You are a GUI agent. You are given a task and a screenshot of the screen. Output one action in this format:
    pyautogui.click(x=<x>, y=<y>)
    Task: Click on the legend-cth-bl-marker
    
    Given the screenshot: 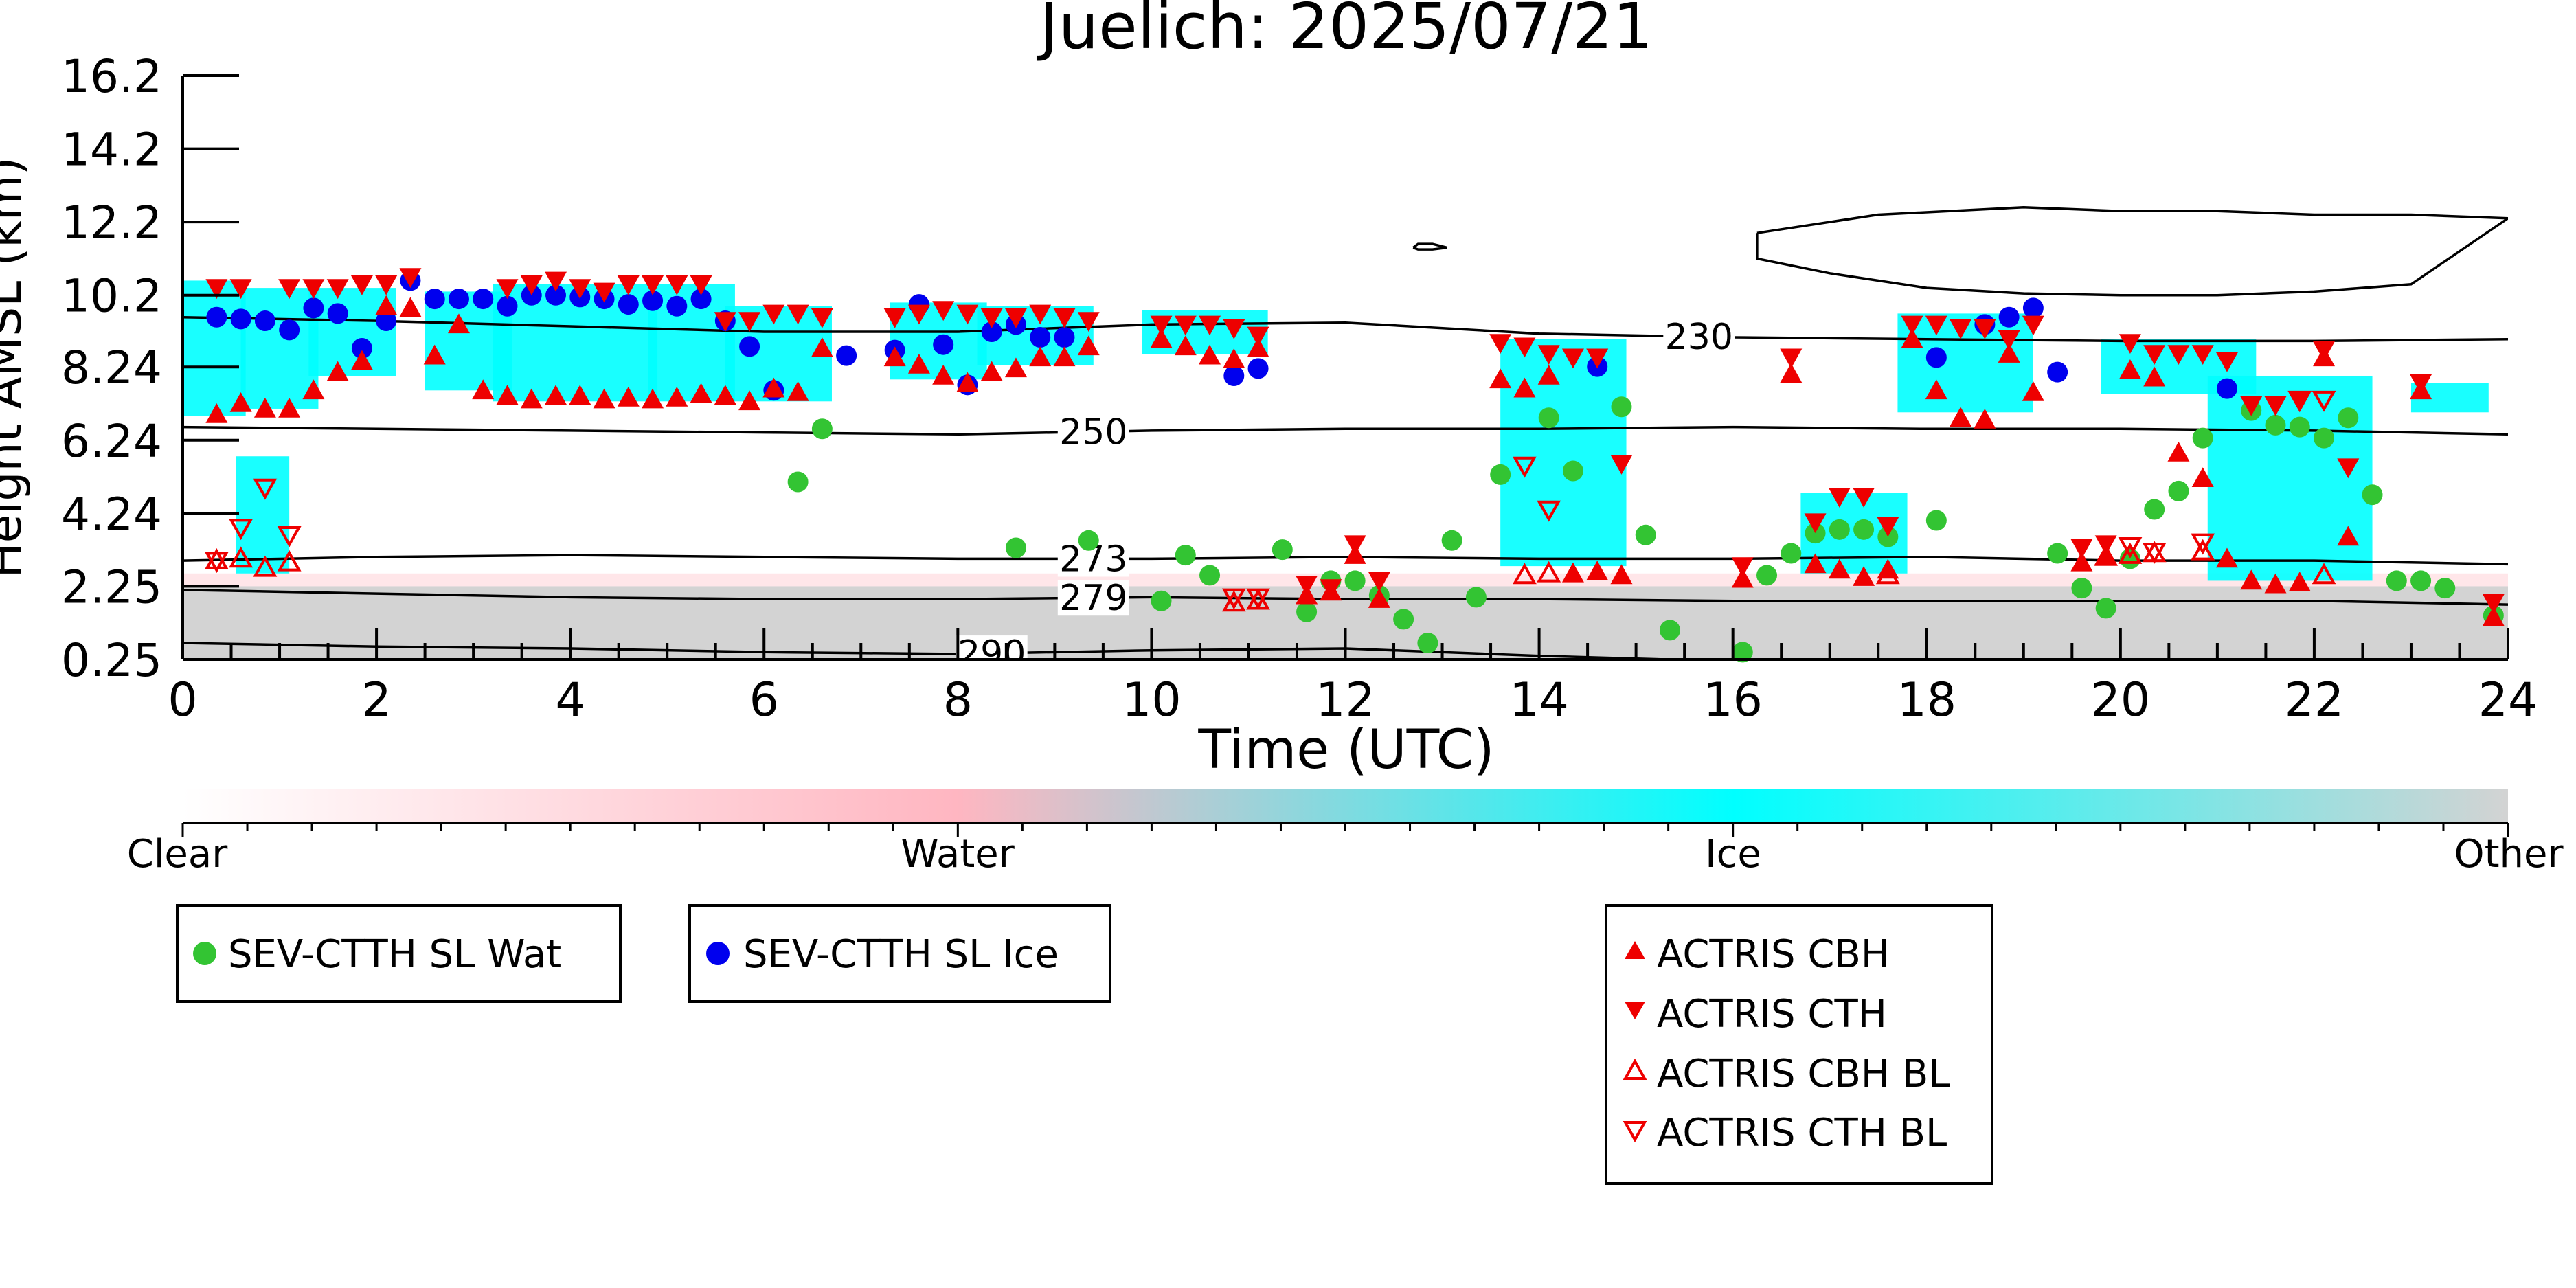 What is the action you would take?
    pyautogui.click(x=1635, y=1132)
    